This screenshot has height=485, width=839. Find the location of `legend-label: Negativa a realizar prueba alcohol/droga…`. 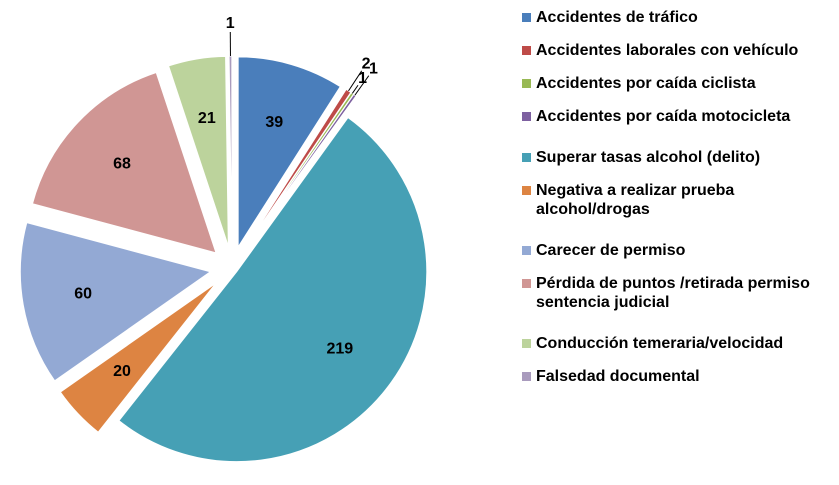

legend-label: Negativa a realizar prueba alcohol/droga… is located at coordinates (635, 200).